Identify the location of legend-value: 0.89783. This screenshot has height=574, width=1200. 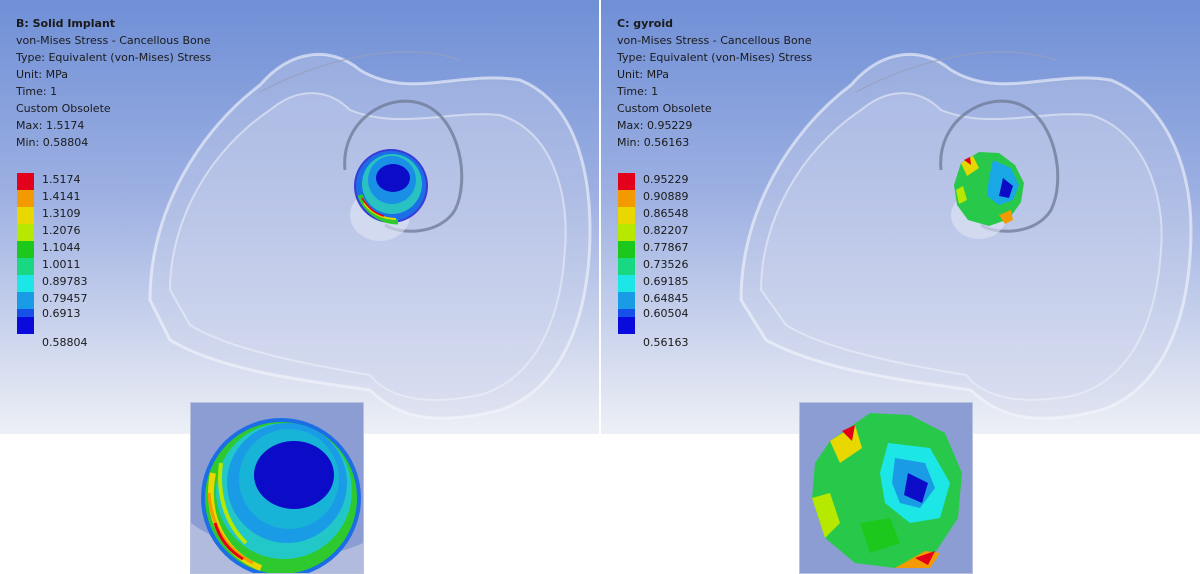
(65, 281).